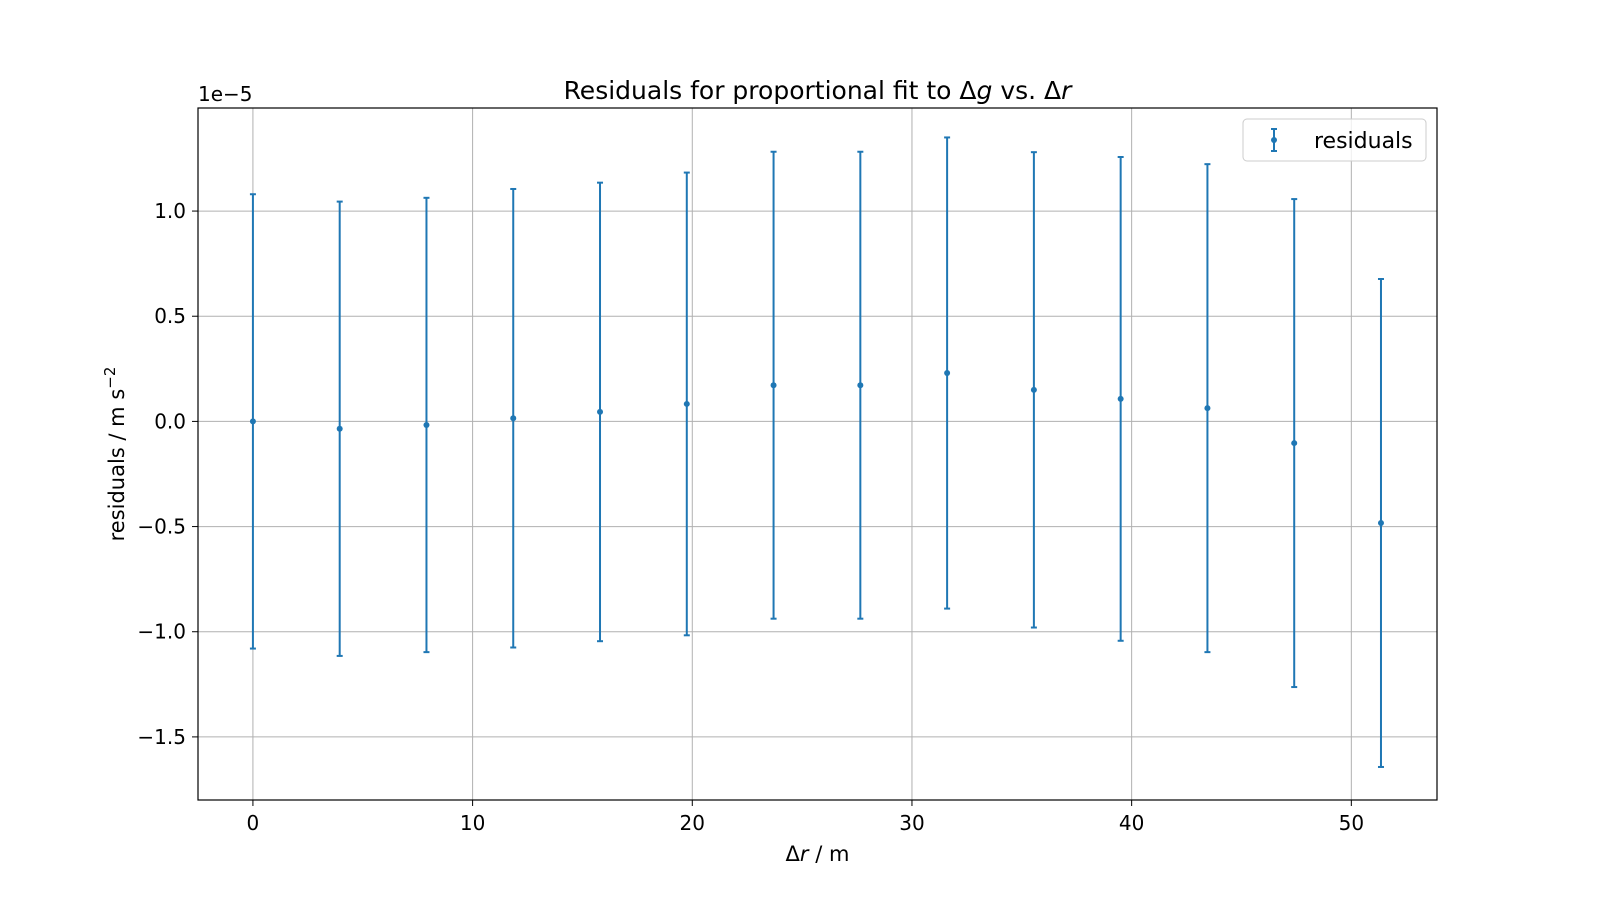  Describe the element at coordinates (161, 632) in the screenshot. I see `y-tick-label: −1.0` at that location.